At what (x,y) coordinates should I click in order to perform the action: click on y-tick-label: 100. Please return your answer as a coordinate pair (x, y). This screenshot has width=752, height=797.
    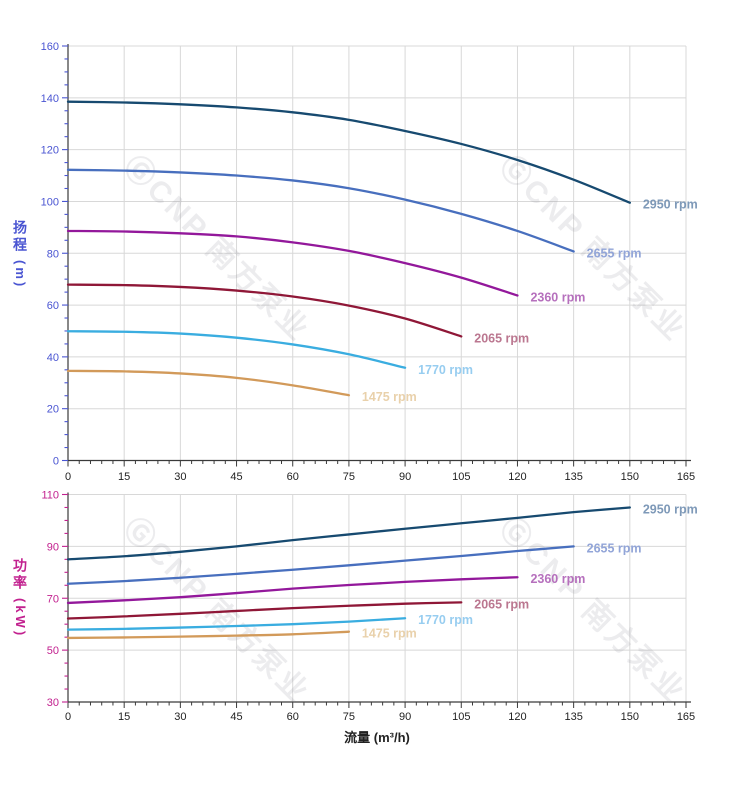
    Looking at the image, I should click on (50, 202).